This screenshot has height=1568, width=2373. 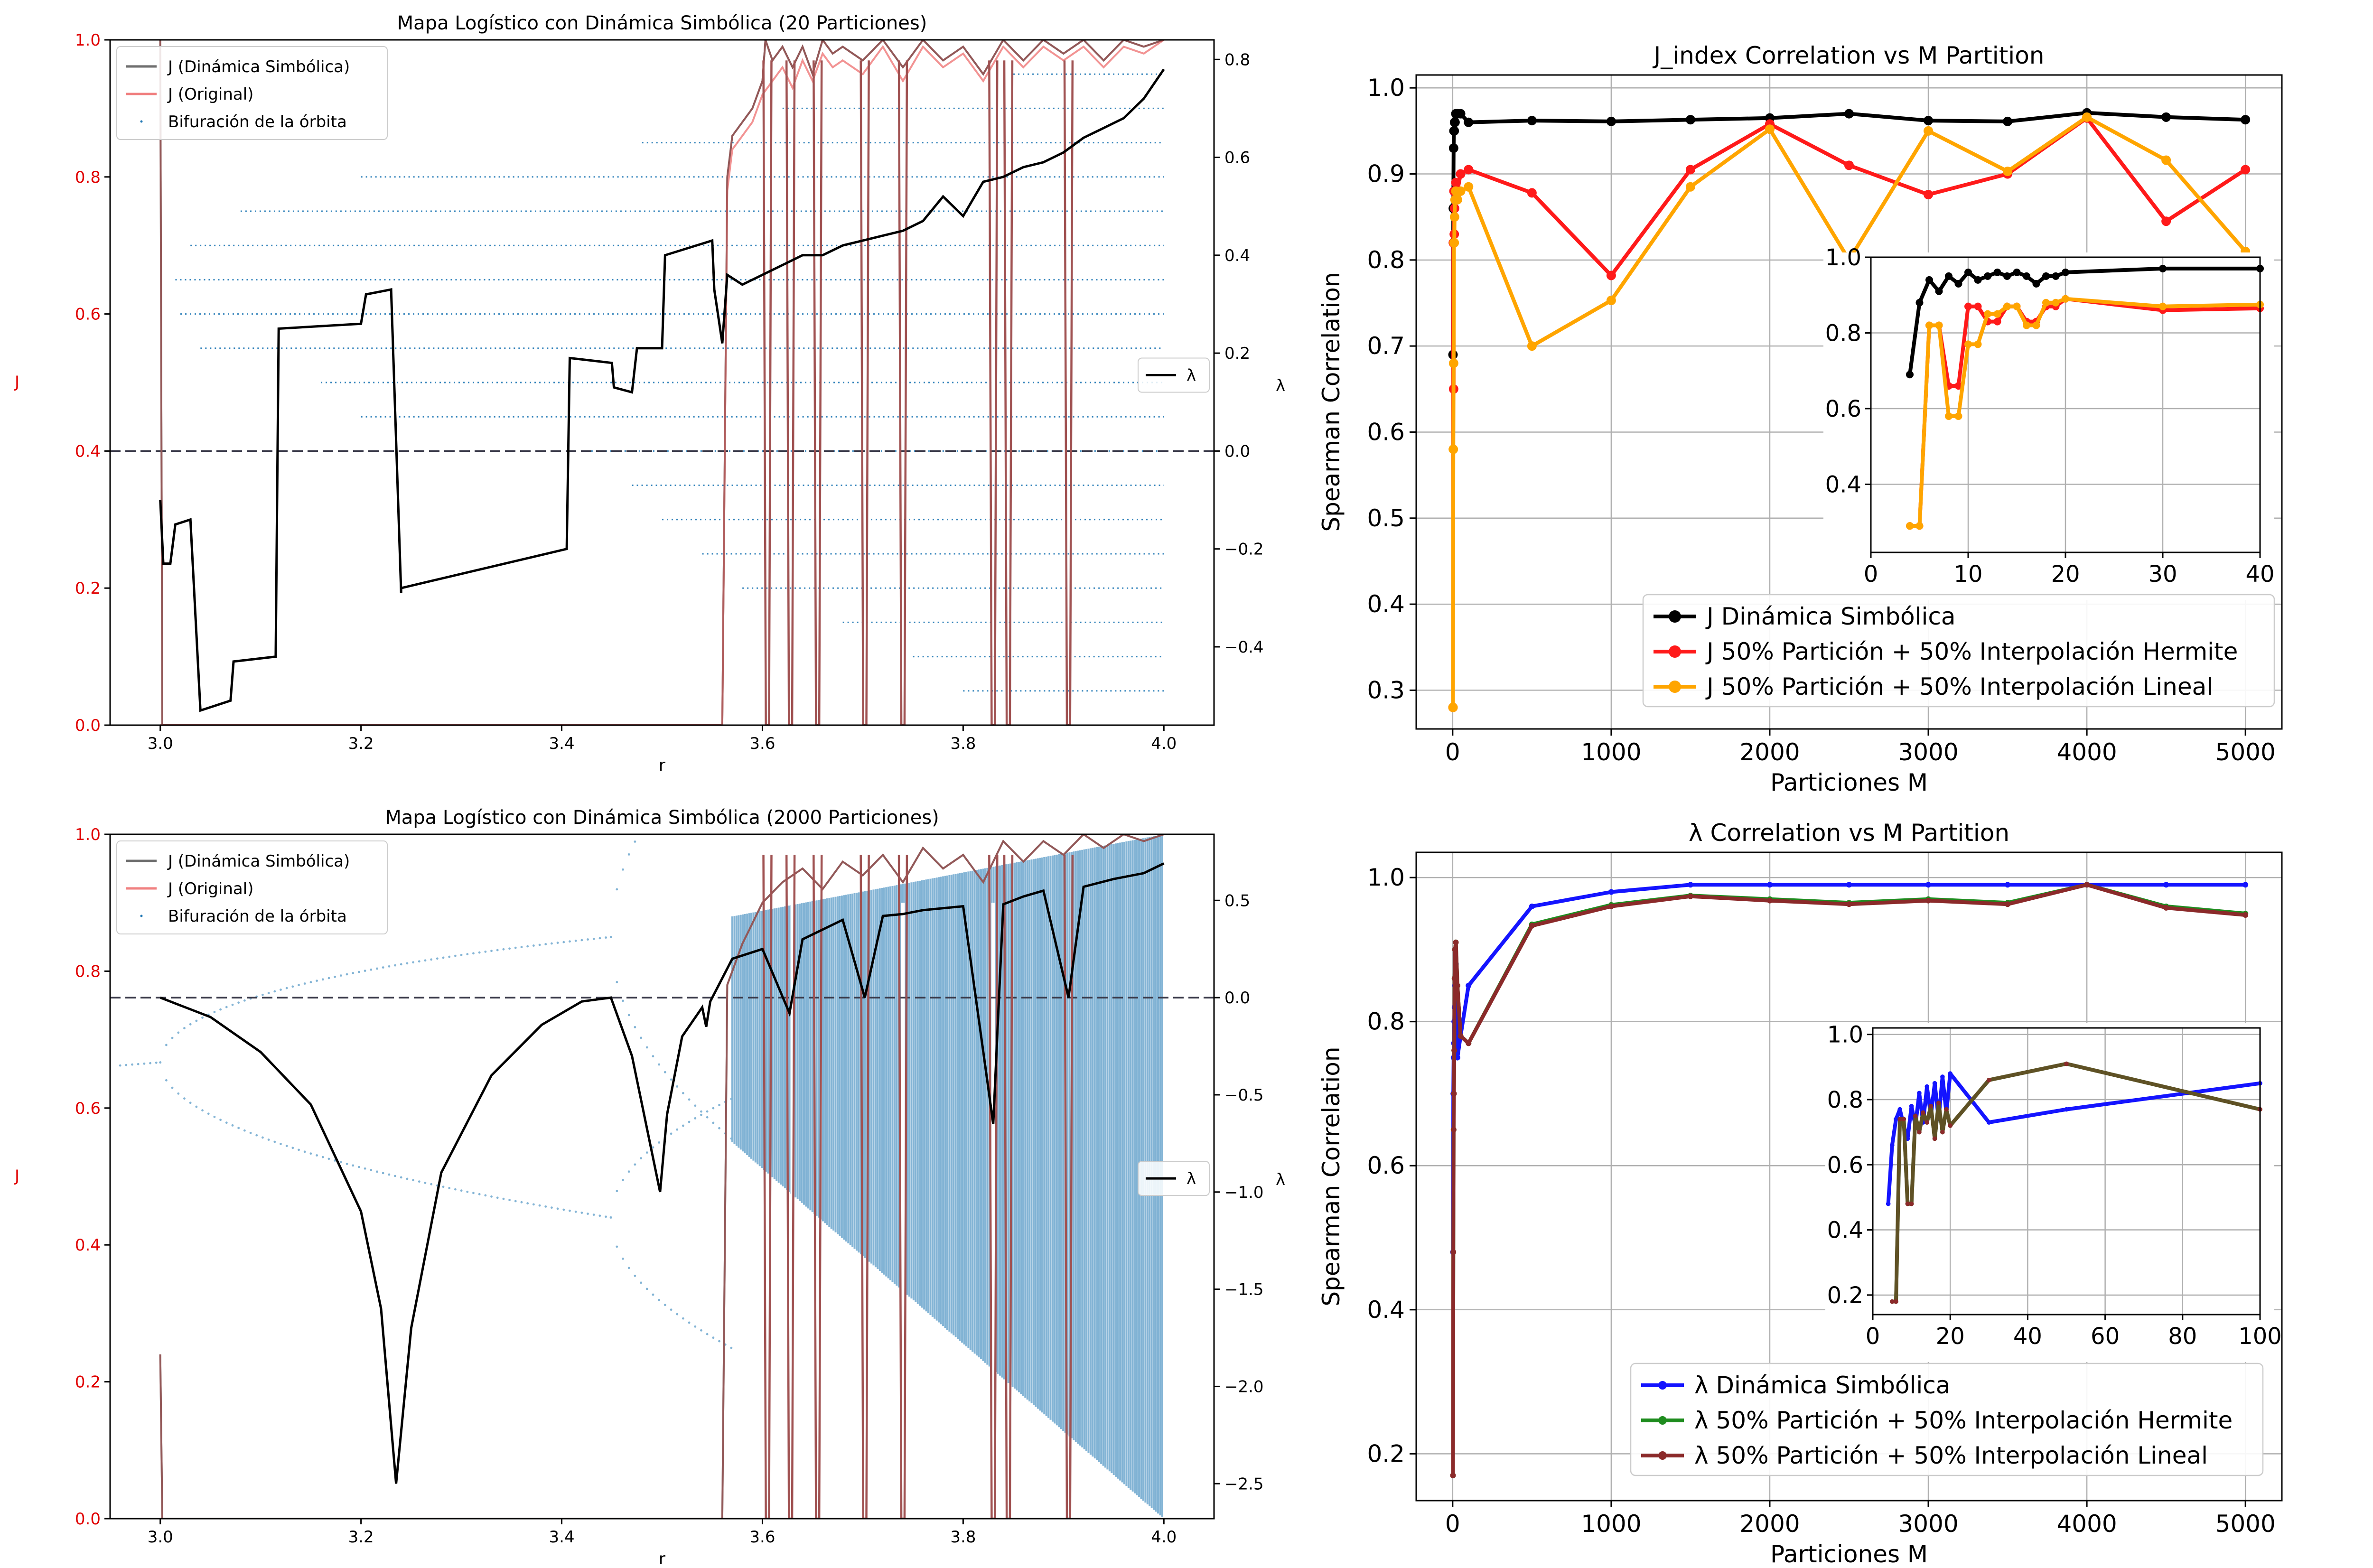 I want to click on y-right-tick-label: 0.0, so click(x=1237, y=451).